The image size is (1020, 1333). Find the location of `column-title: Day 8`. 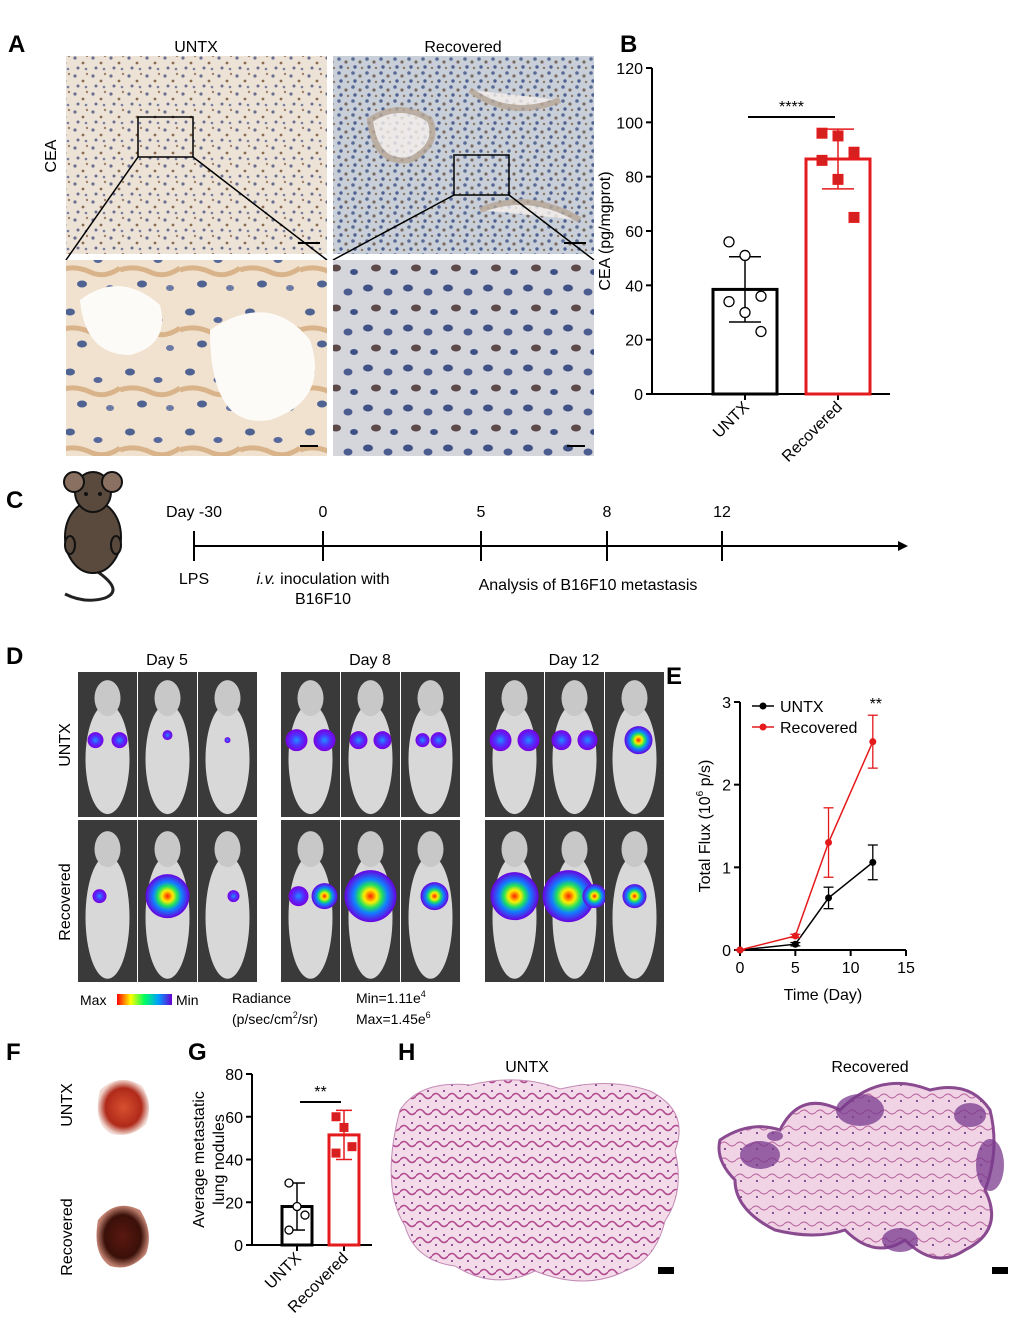

column-title: Day 8 is located at coordinates (370, 660).